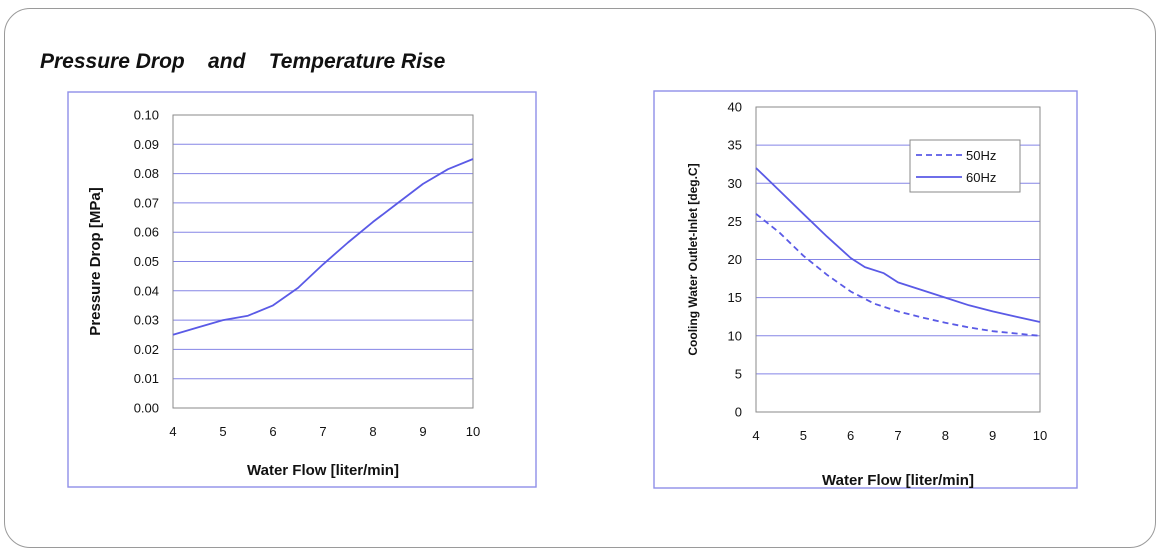 The image size is (1156, 548). What do you see at coordinates (898, 275) in the screenshot?
I see `series-line-50hz` at bounding box center [898, 275].